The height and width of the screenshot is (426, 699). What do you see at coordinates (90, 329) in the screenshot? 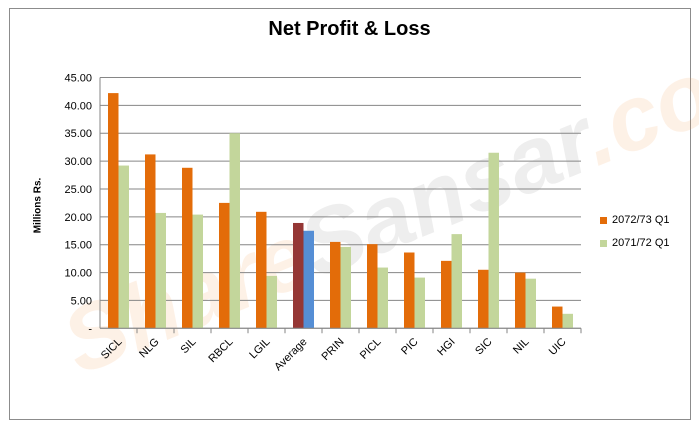
I see `y-tick-label: -` at bounding box center [90, 329].